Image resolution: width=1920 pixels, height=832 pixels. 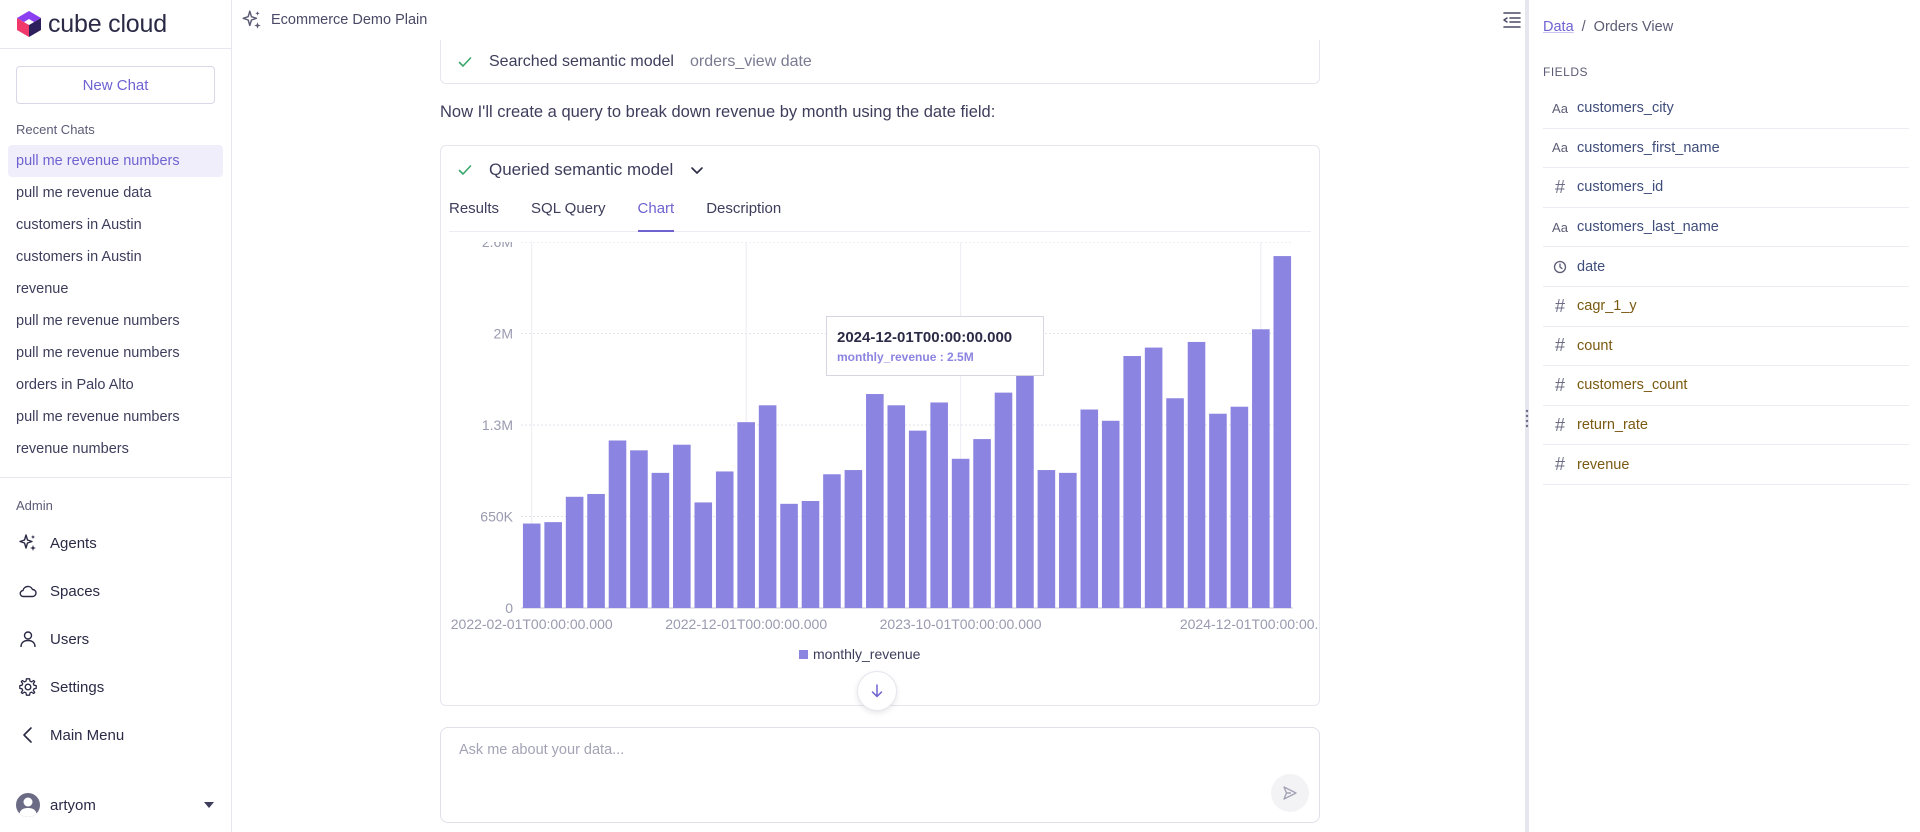 What do you see at coordinates (1726, 149) in the screenshot?
I see `field-item-customers-first-name: Aa customers_first_name` at bounding box center [1726, 149].